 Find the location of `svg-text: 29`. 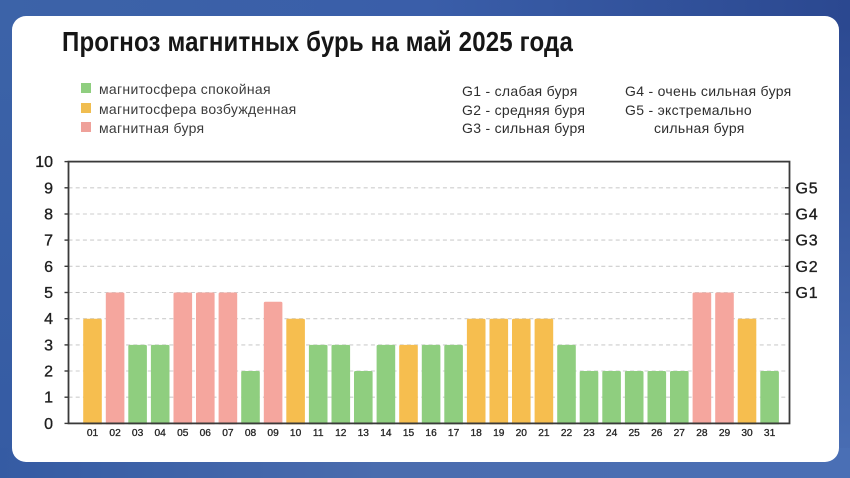

svg-text: 29 is located at coordinates (725, 433).